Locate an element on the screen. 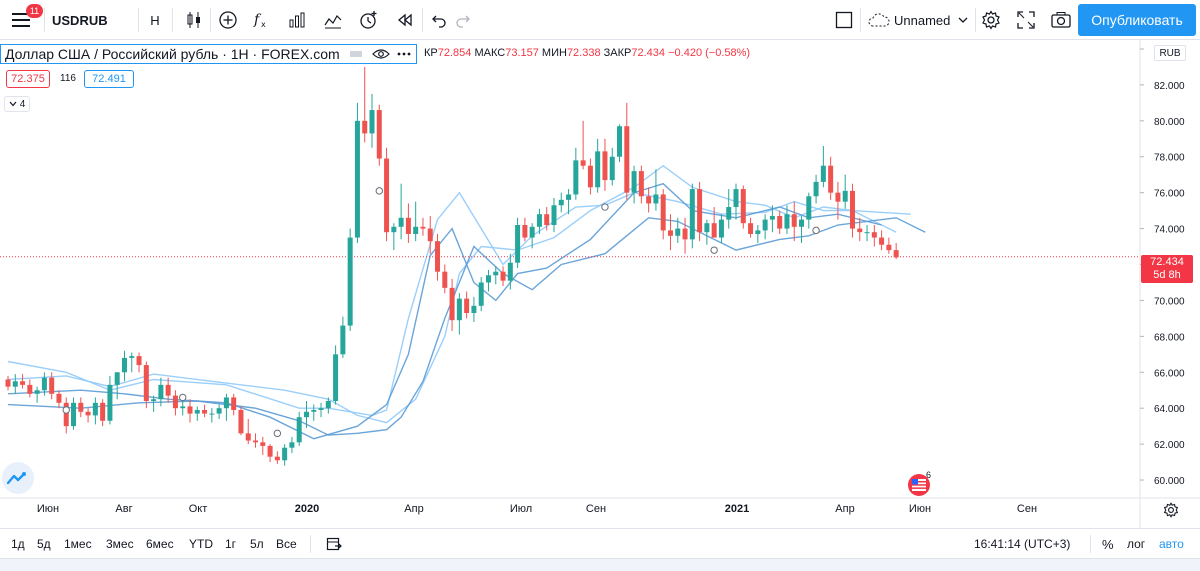 This screenshot has height=571, width=1200. symbol-search: USDRUB is located at coordinates (80, 20).